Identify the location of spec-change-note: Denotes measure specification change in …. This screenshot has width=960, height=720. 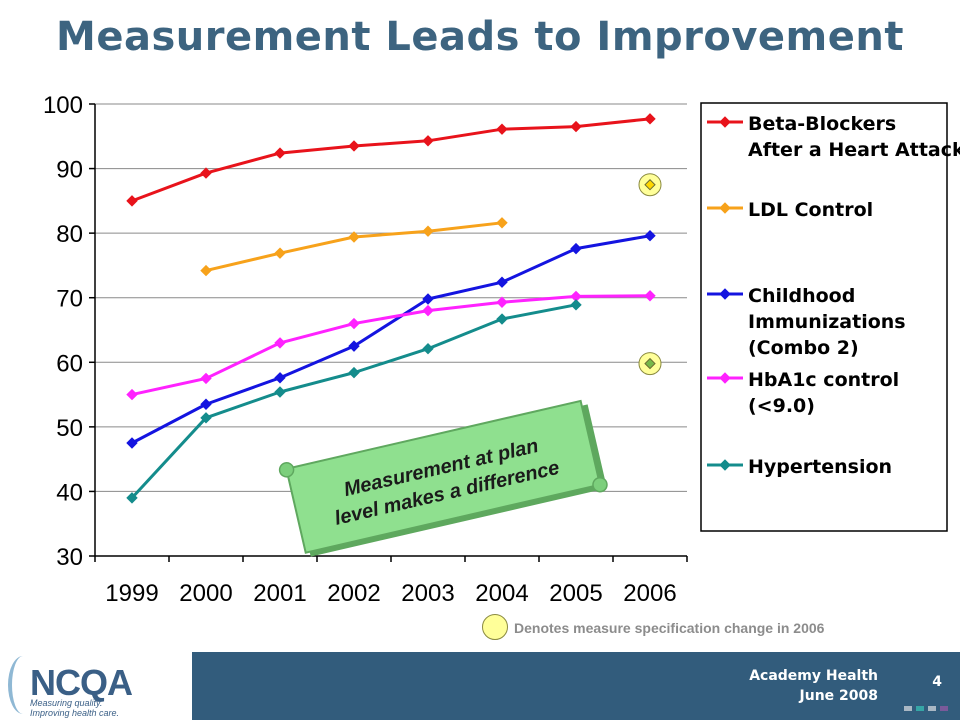
(712, 627).